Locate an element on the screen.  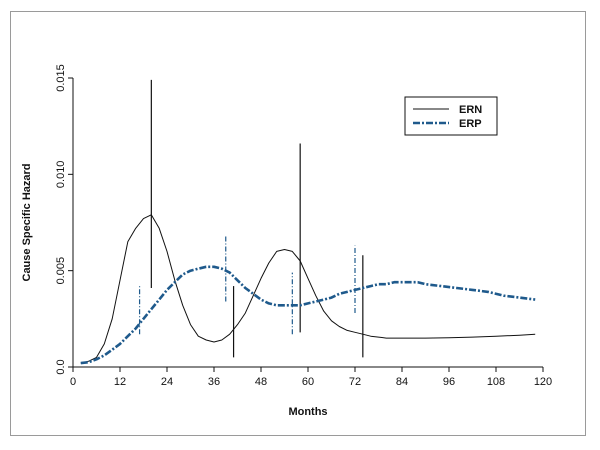
legend: ERN ERP is located at coordinates (451, 116).